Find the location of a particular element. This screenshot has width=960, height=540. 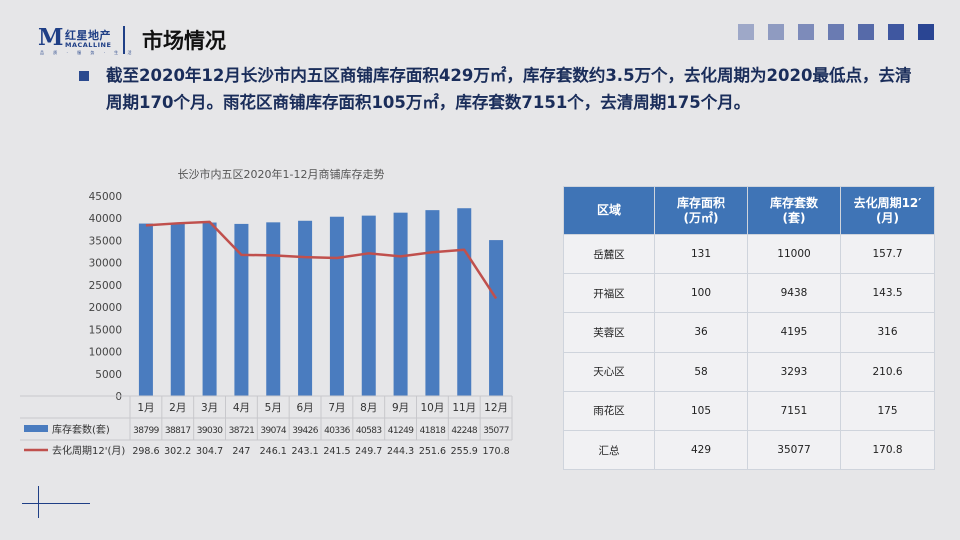

table-cell: 天心区 is located at coordinates (609, 371).